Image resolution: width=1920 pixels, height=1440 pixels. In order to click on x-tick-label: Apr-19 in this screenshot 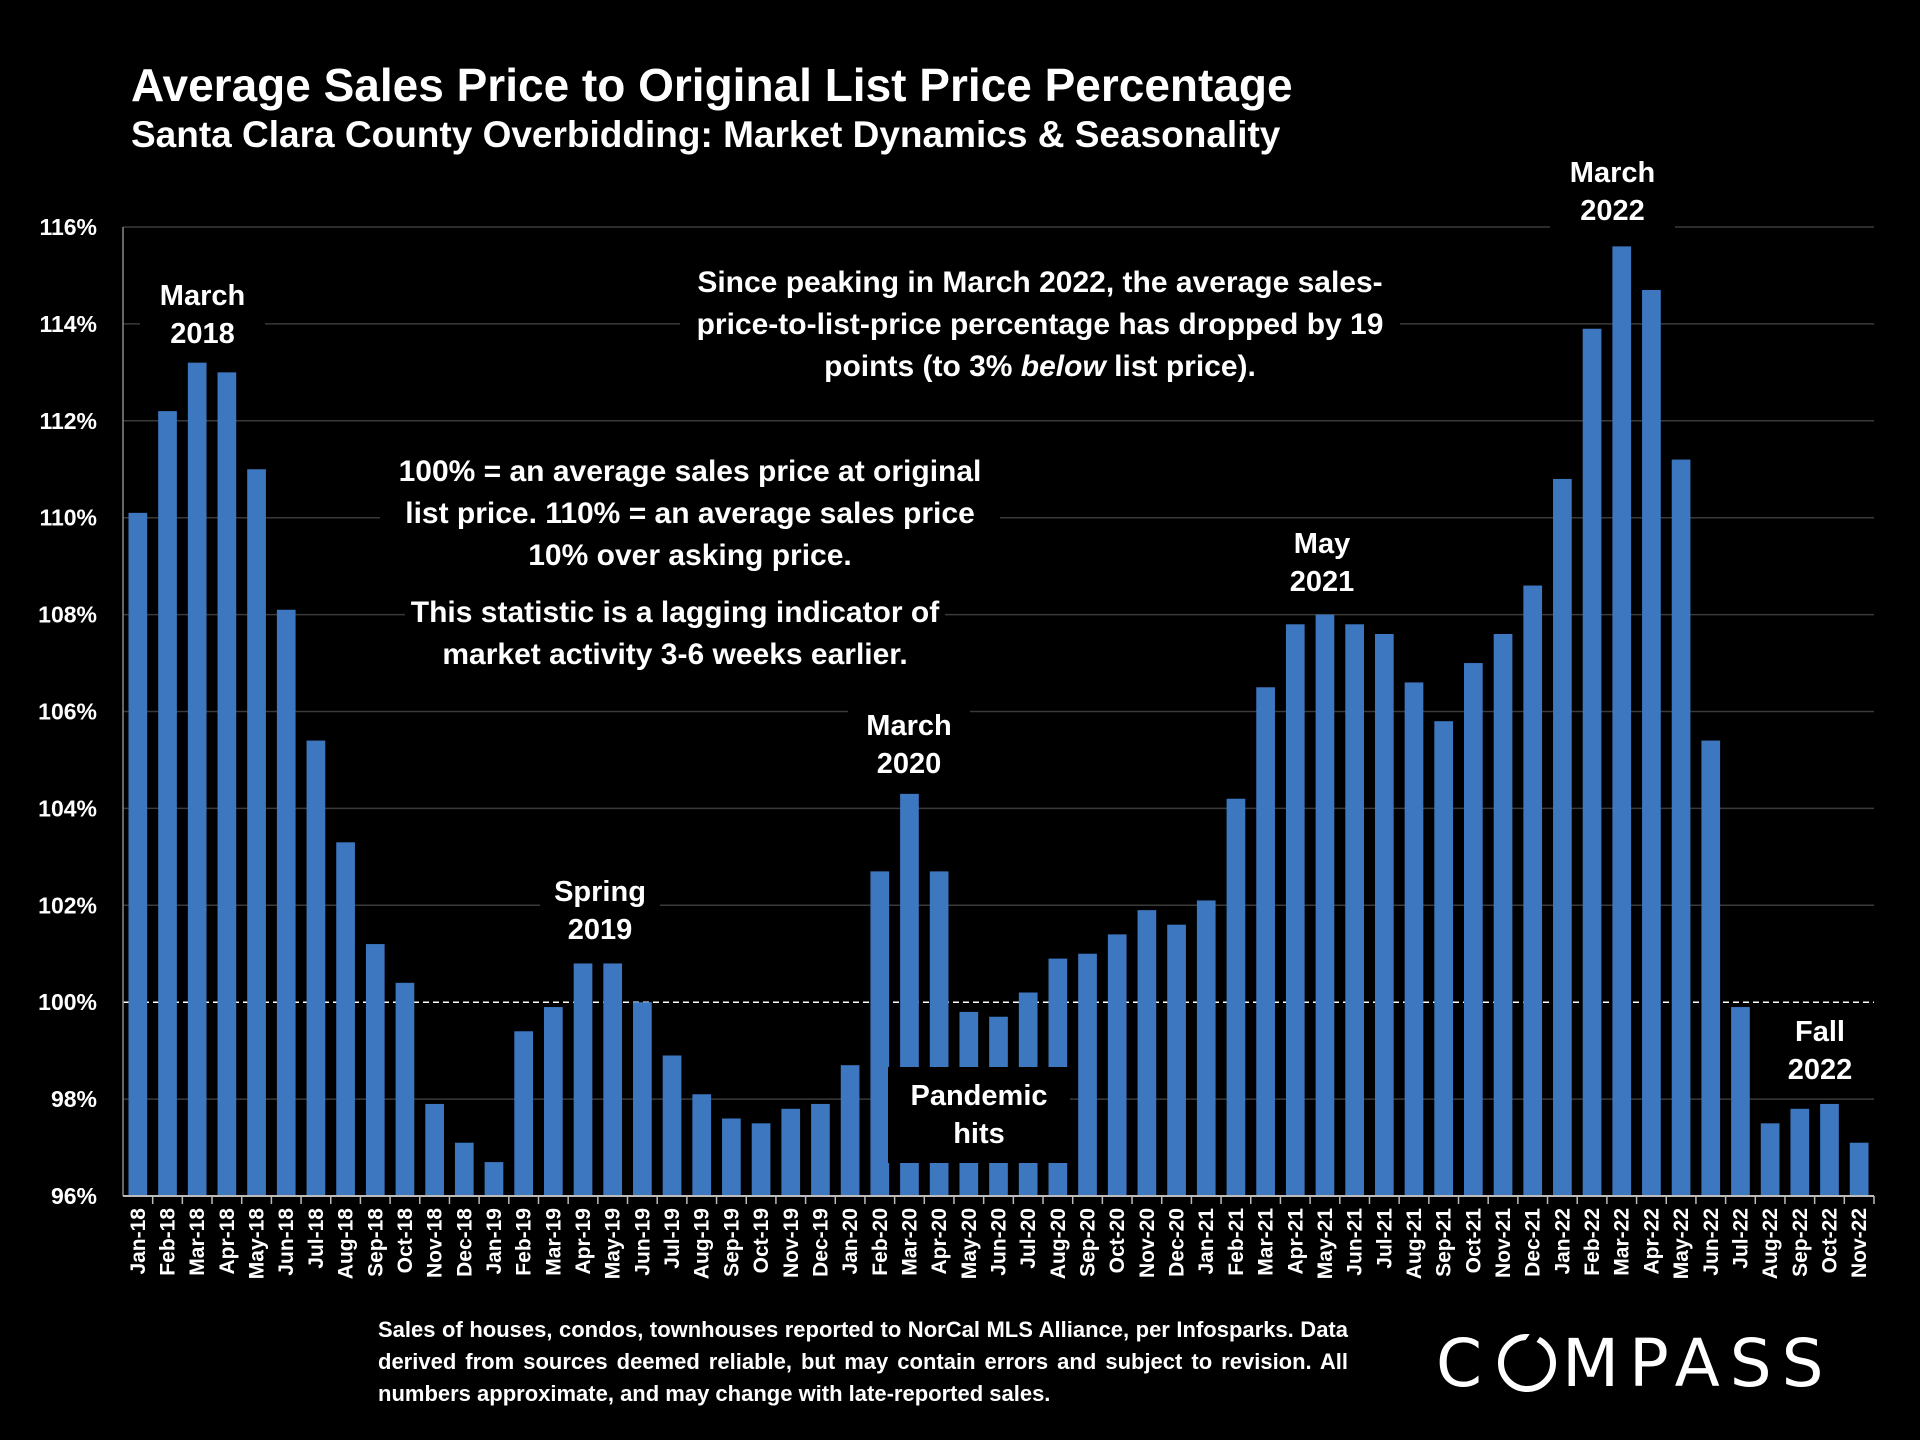, I will do `click(583, 1241)`.